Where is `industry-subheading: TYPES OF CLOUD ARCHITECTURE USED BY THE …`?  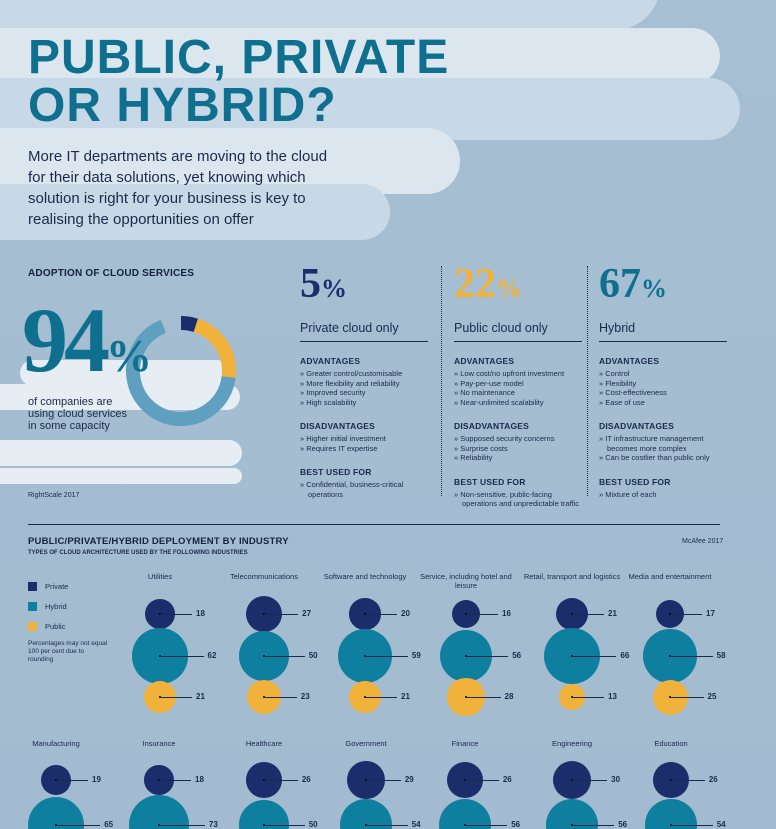 industry-subheading: TYPES OF CLOUD ARCHITECTURE USED BY THE … is located at coordinates (138, 553).